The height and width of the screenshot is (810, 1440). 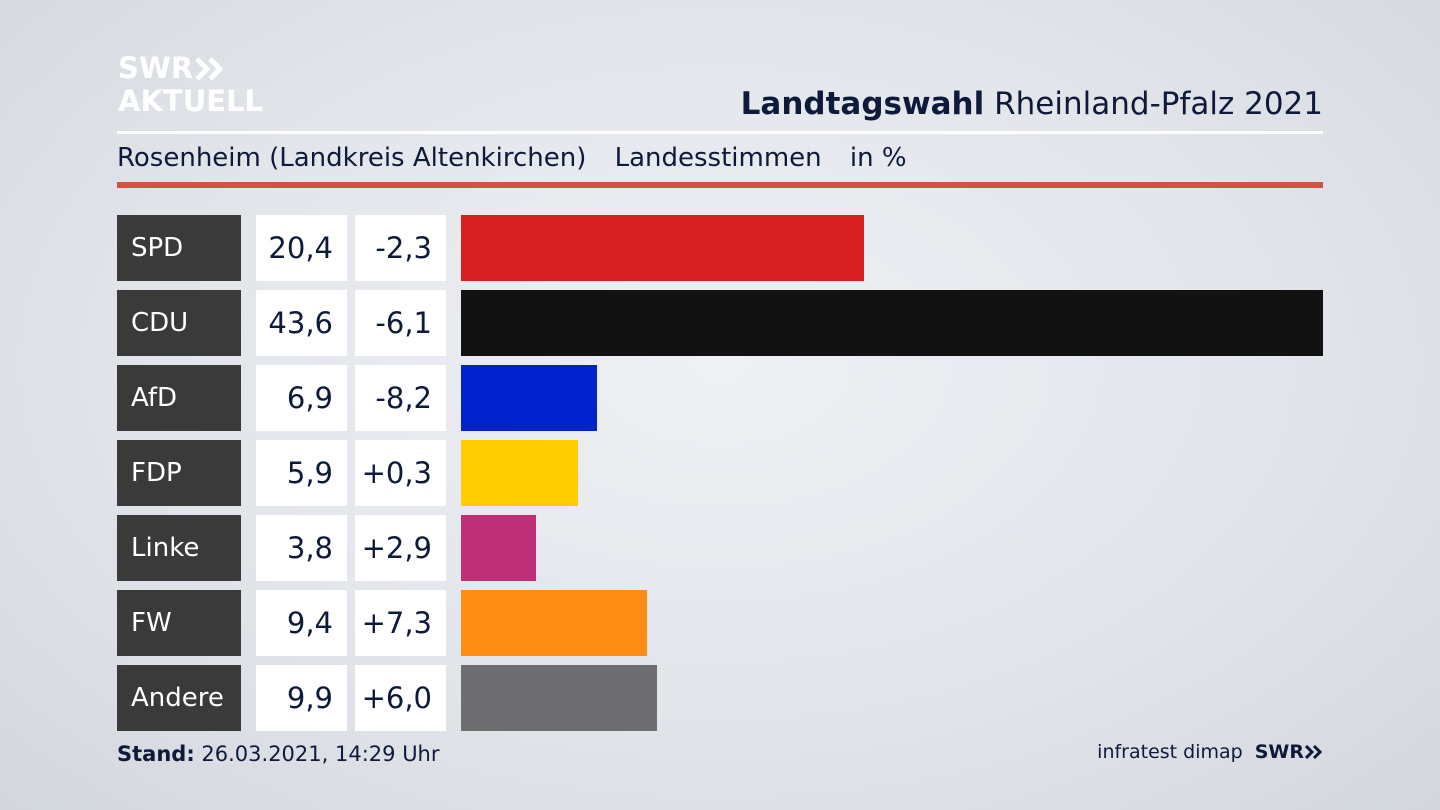 I want to click on value-label-spd: 20,4, so click(x=301, y=248).